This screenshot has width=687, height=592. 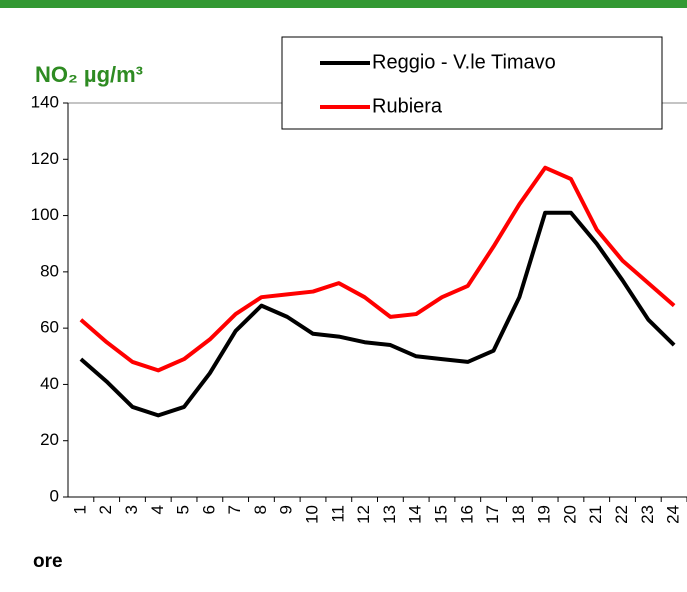 I want to click on header-bar, so click(x=343, y=4).